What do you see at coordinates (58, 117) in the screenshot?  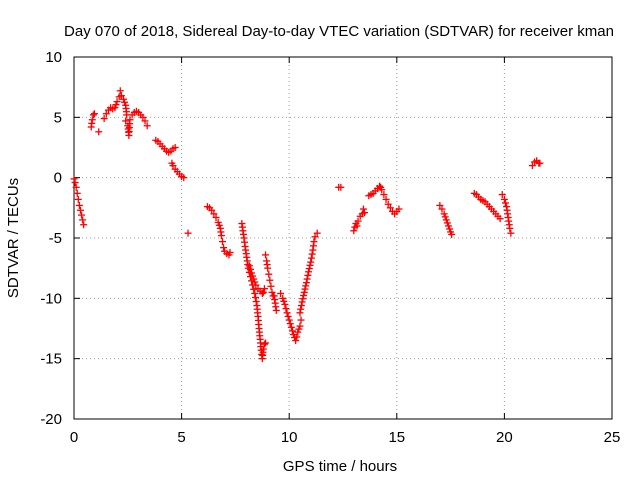 I see `y-tick-label: 5` at bounding box center [58, 117].